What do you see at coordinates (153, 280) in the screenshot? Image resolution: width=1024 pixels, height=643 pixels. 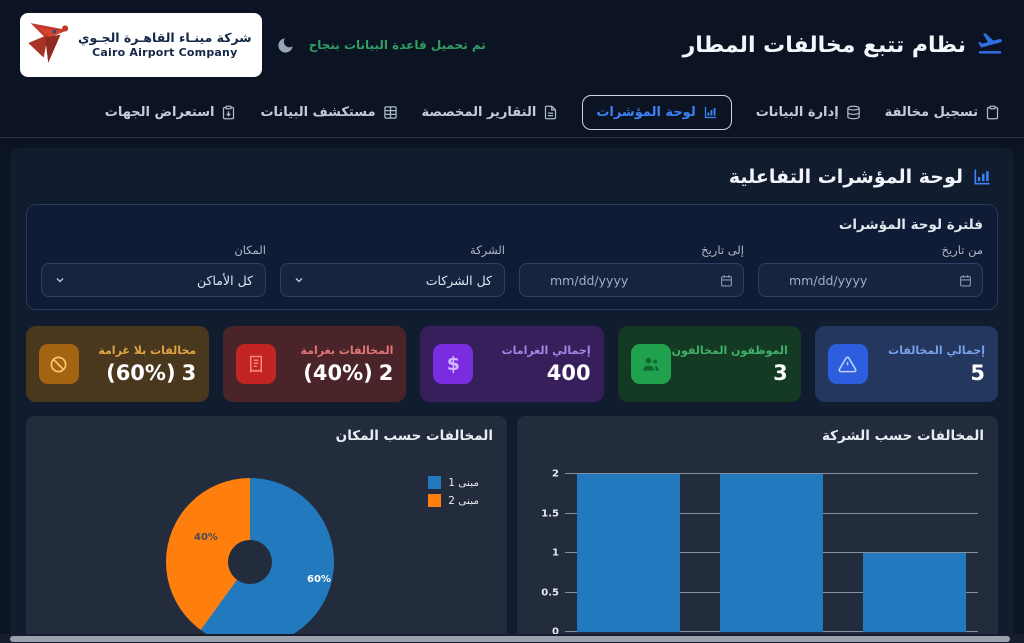 I see `place-select: كل الأماكن` at bounding box center [153, 280].